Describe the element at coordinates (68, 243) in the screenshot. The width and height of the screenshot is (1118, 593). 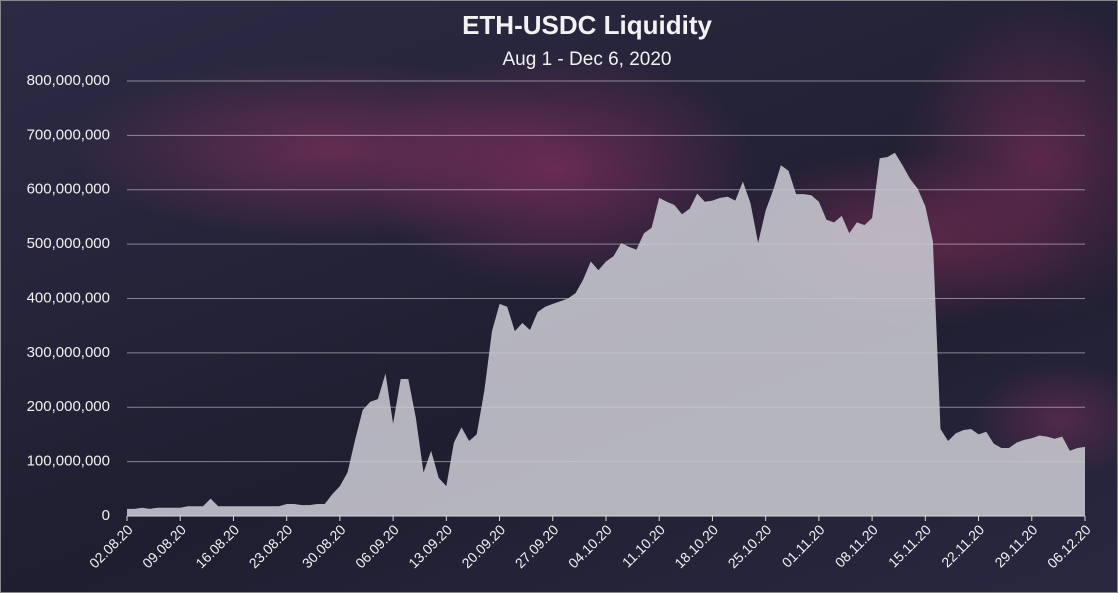
I see `y-tick-label: 500,000,000` at that location.